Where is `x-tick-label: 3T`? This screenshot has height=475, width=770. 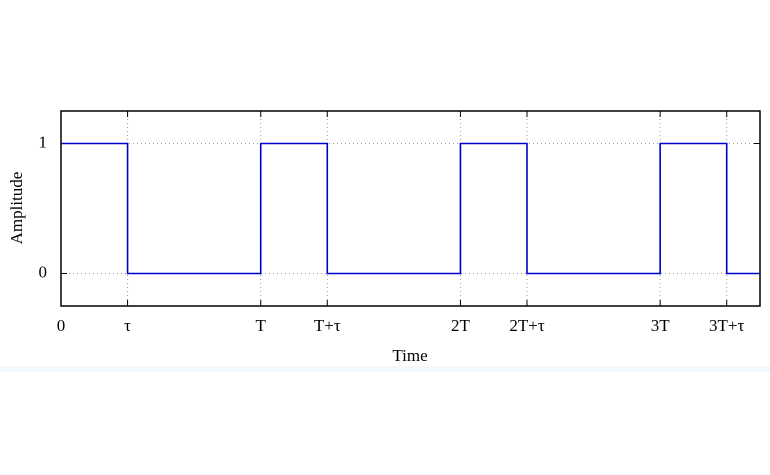
x-tick-label: 3T is located at coordinates (661, 325).